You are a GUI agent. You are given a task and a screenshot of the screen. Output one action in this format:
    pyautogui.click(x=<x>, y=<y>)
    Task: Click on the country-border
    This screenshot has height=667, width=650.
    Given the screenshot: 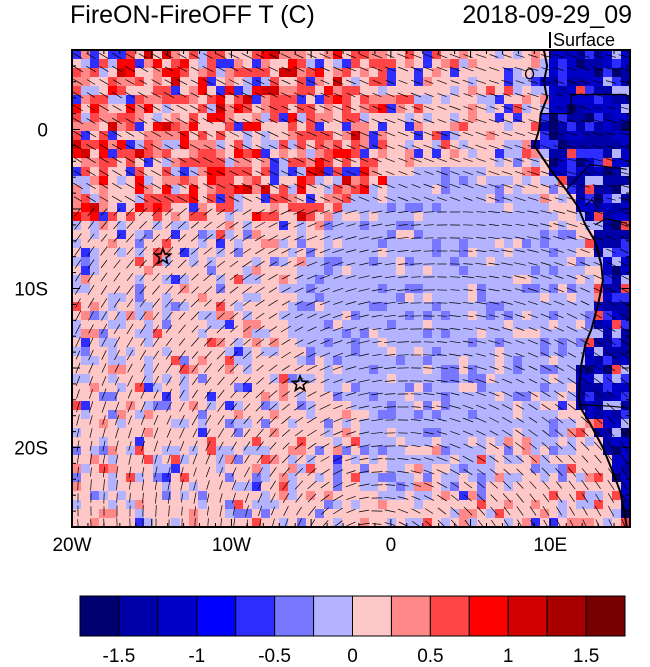 What is the action you would take?
    pyautogui.click(x=583, y=104)
    